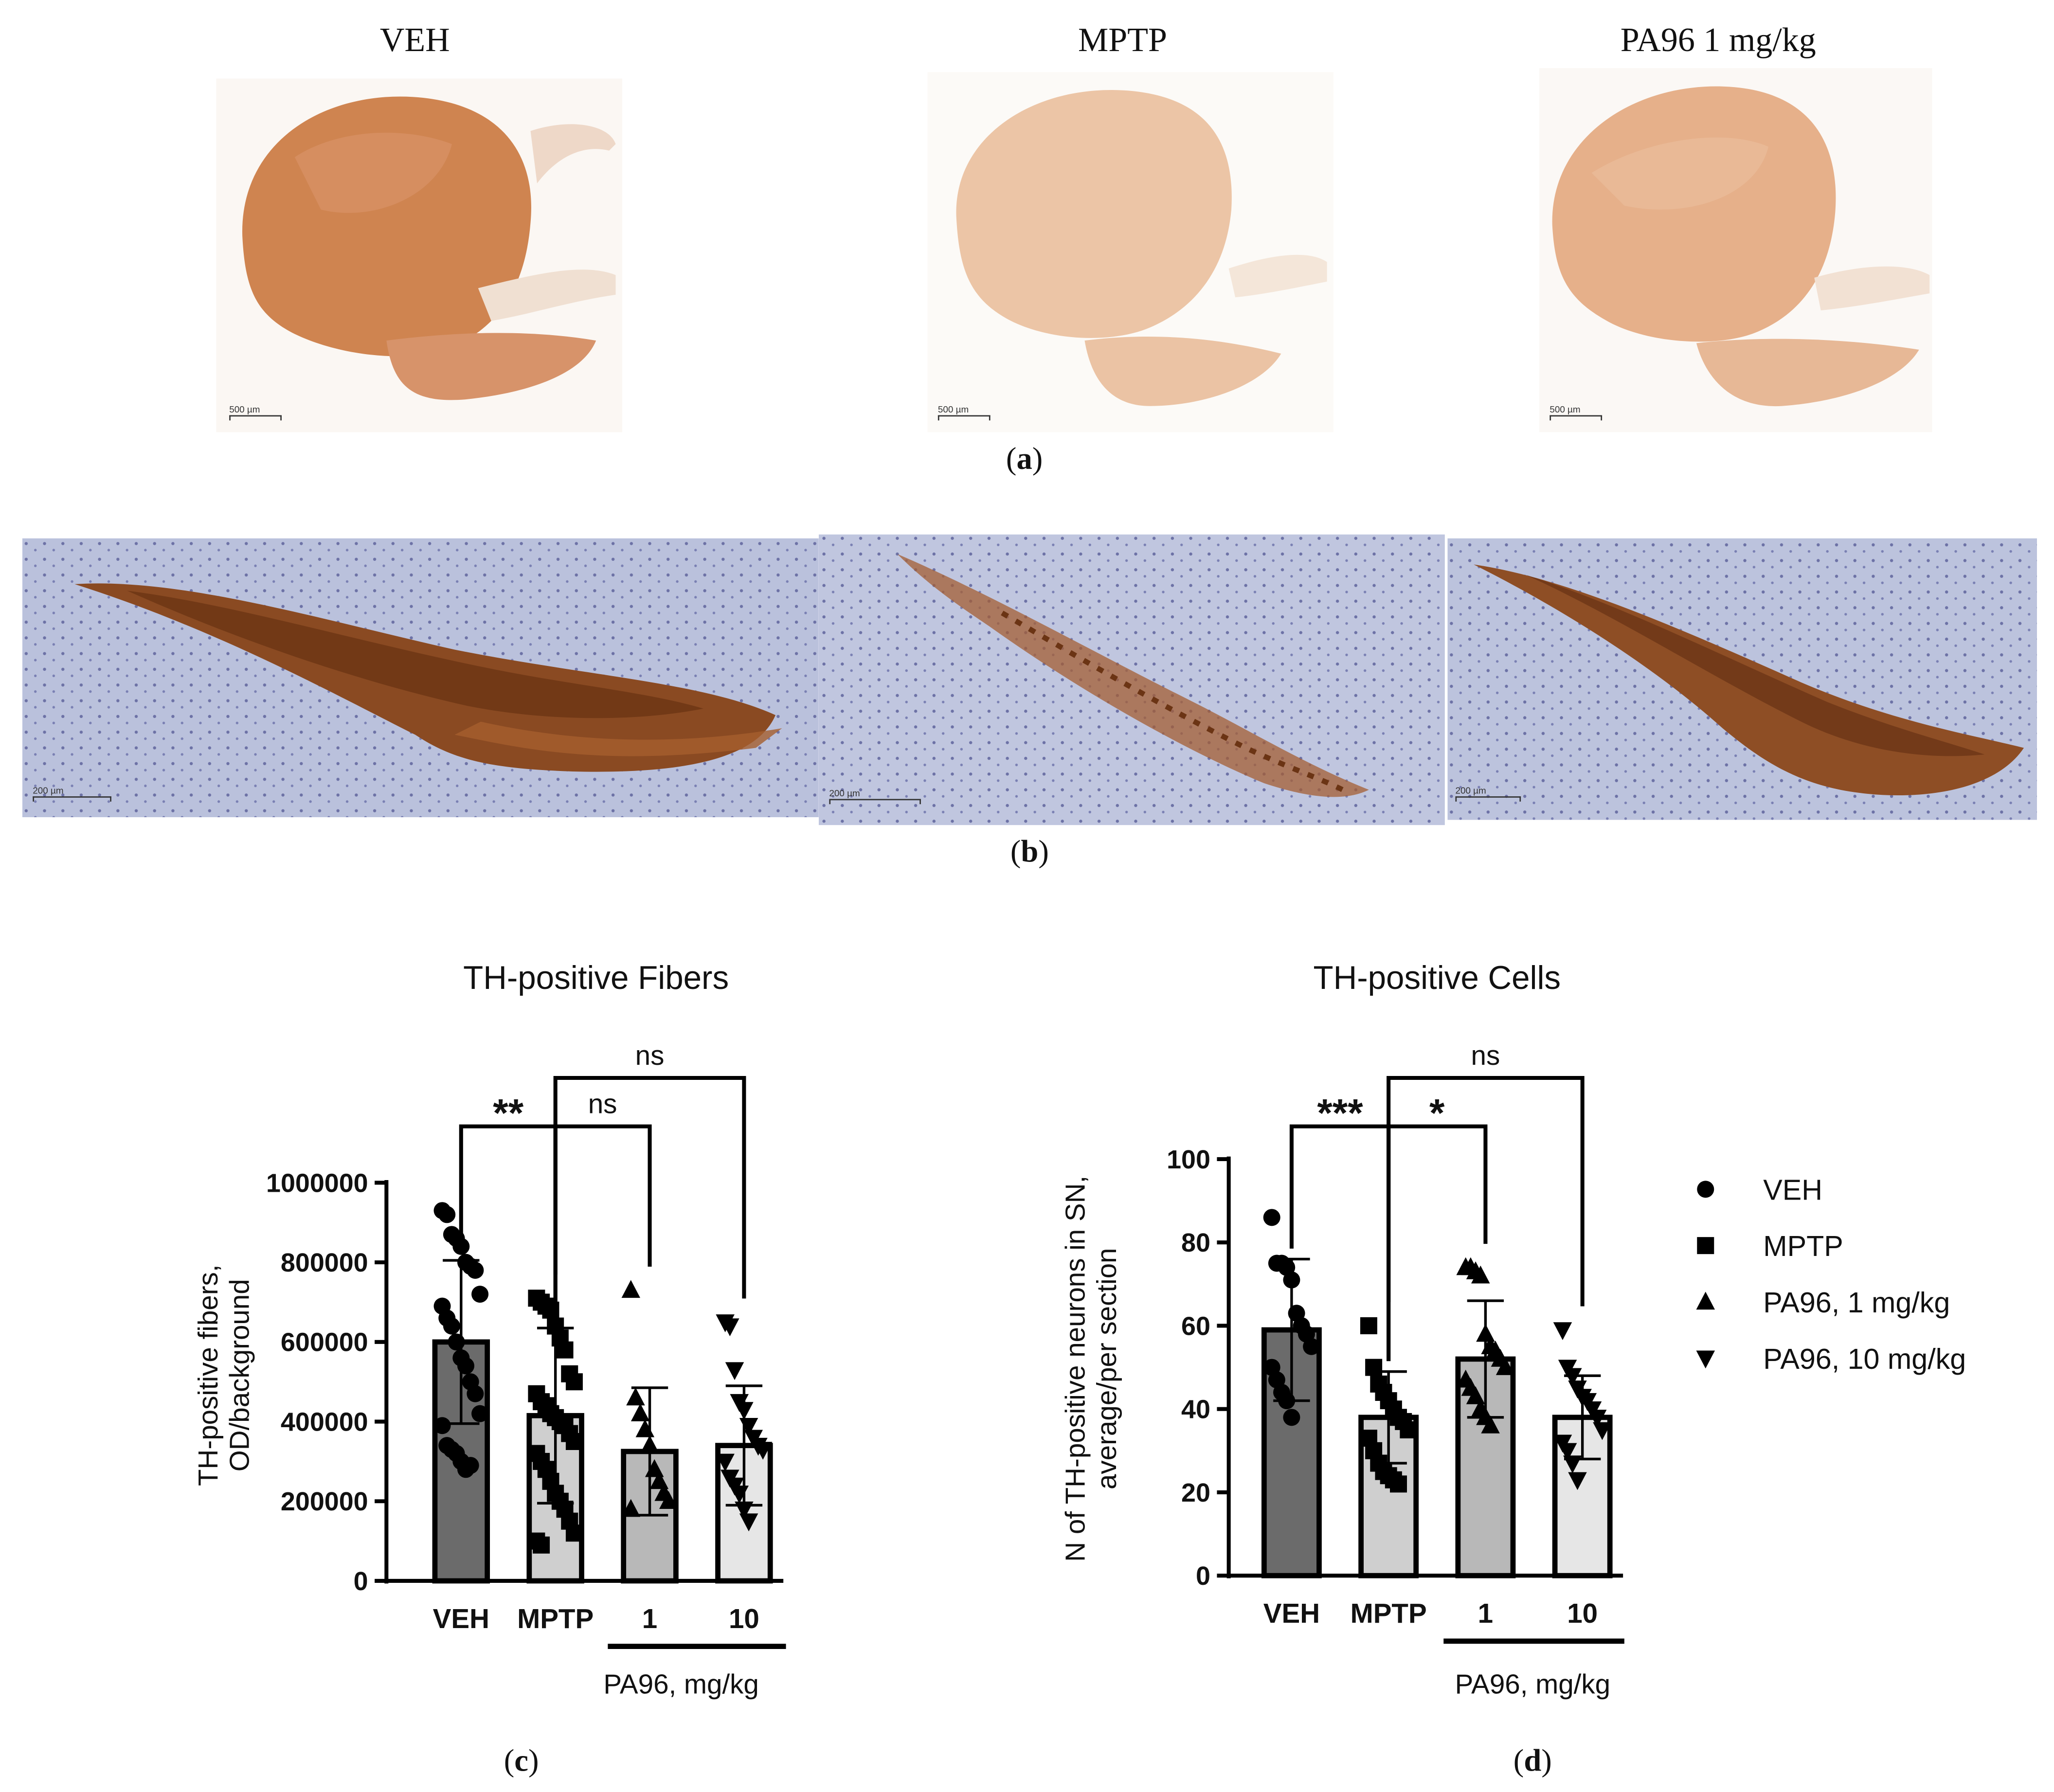 The width and height of the screenshot is (2054, 1792). I want to click on panel-b-scale-label-3: 200 µm, so click(1470, 792).